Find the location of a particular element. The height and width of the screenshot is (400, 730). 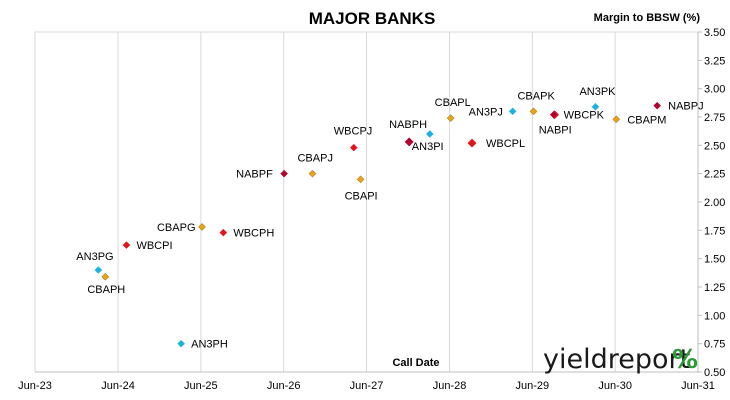

point-label-an3pi: AN3PI is located at coordinates (428, 147).